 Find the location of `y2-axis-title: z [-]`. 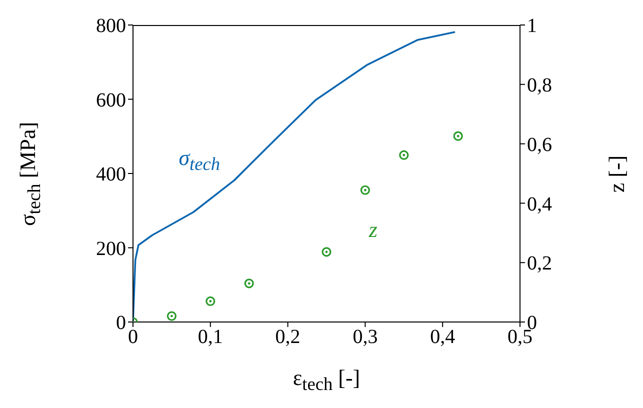

y2-axis-title: z [-] is located at coordinates (616, 173).